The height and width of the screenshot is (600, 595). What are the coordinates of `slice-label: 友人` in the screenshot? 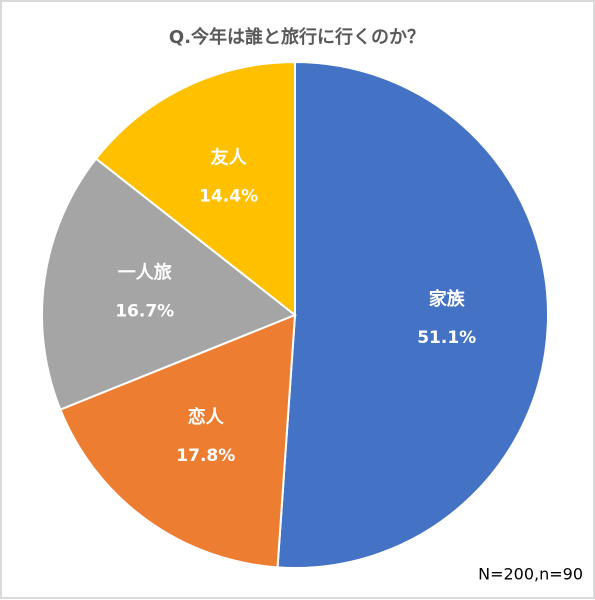 It's located at (229, 157).